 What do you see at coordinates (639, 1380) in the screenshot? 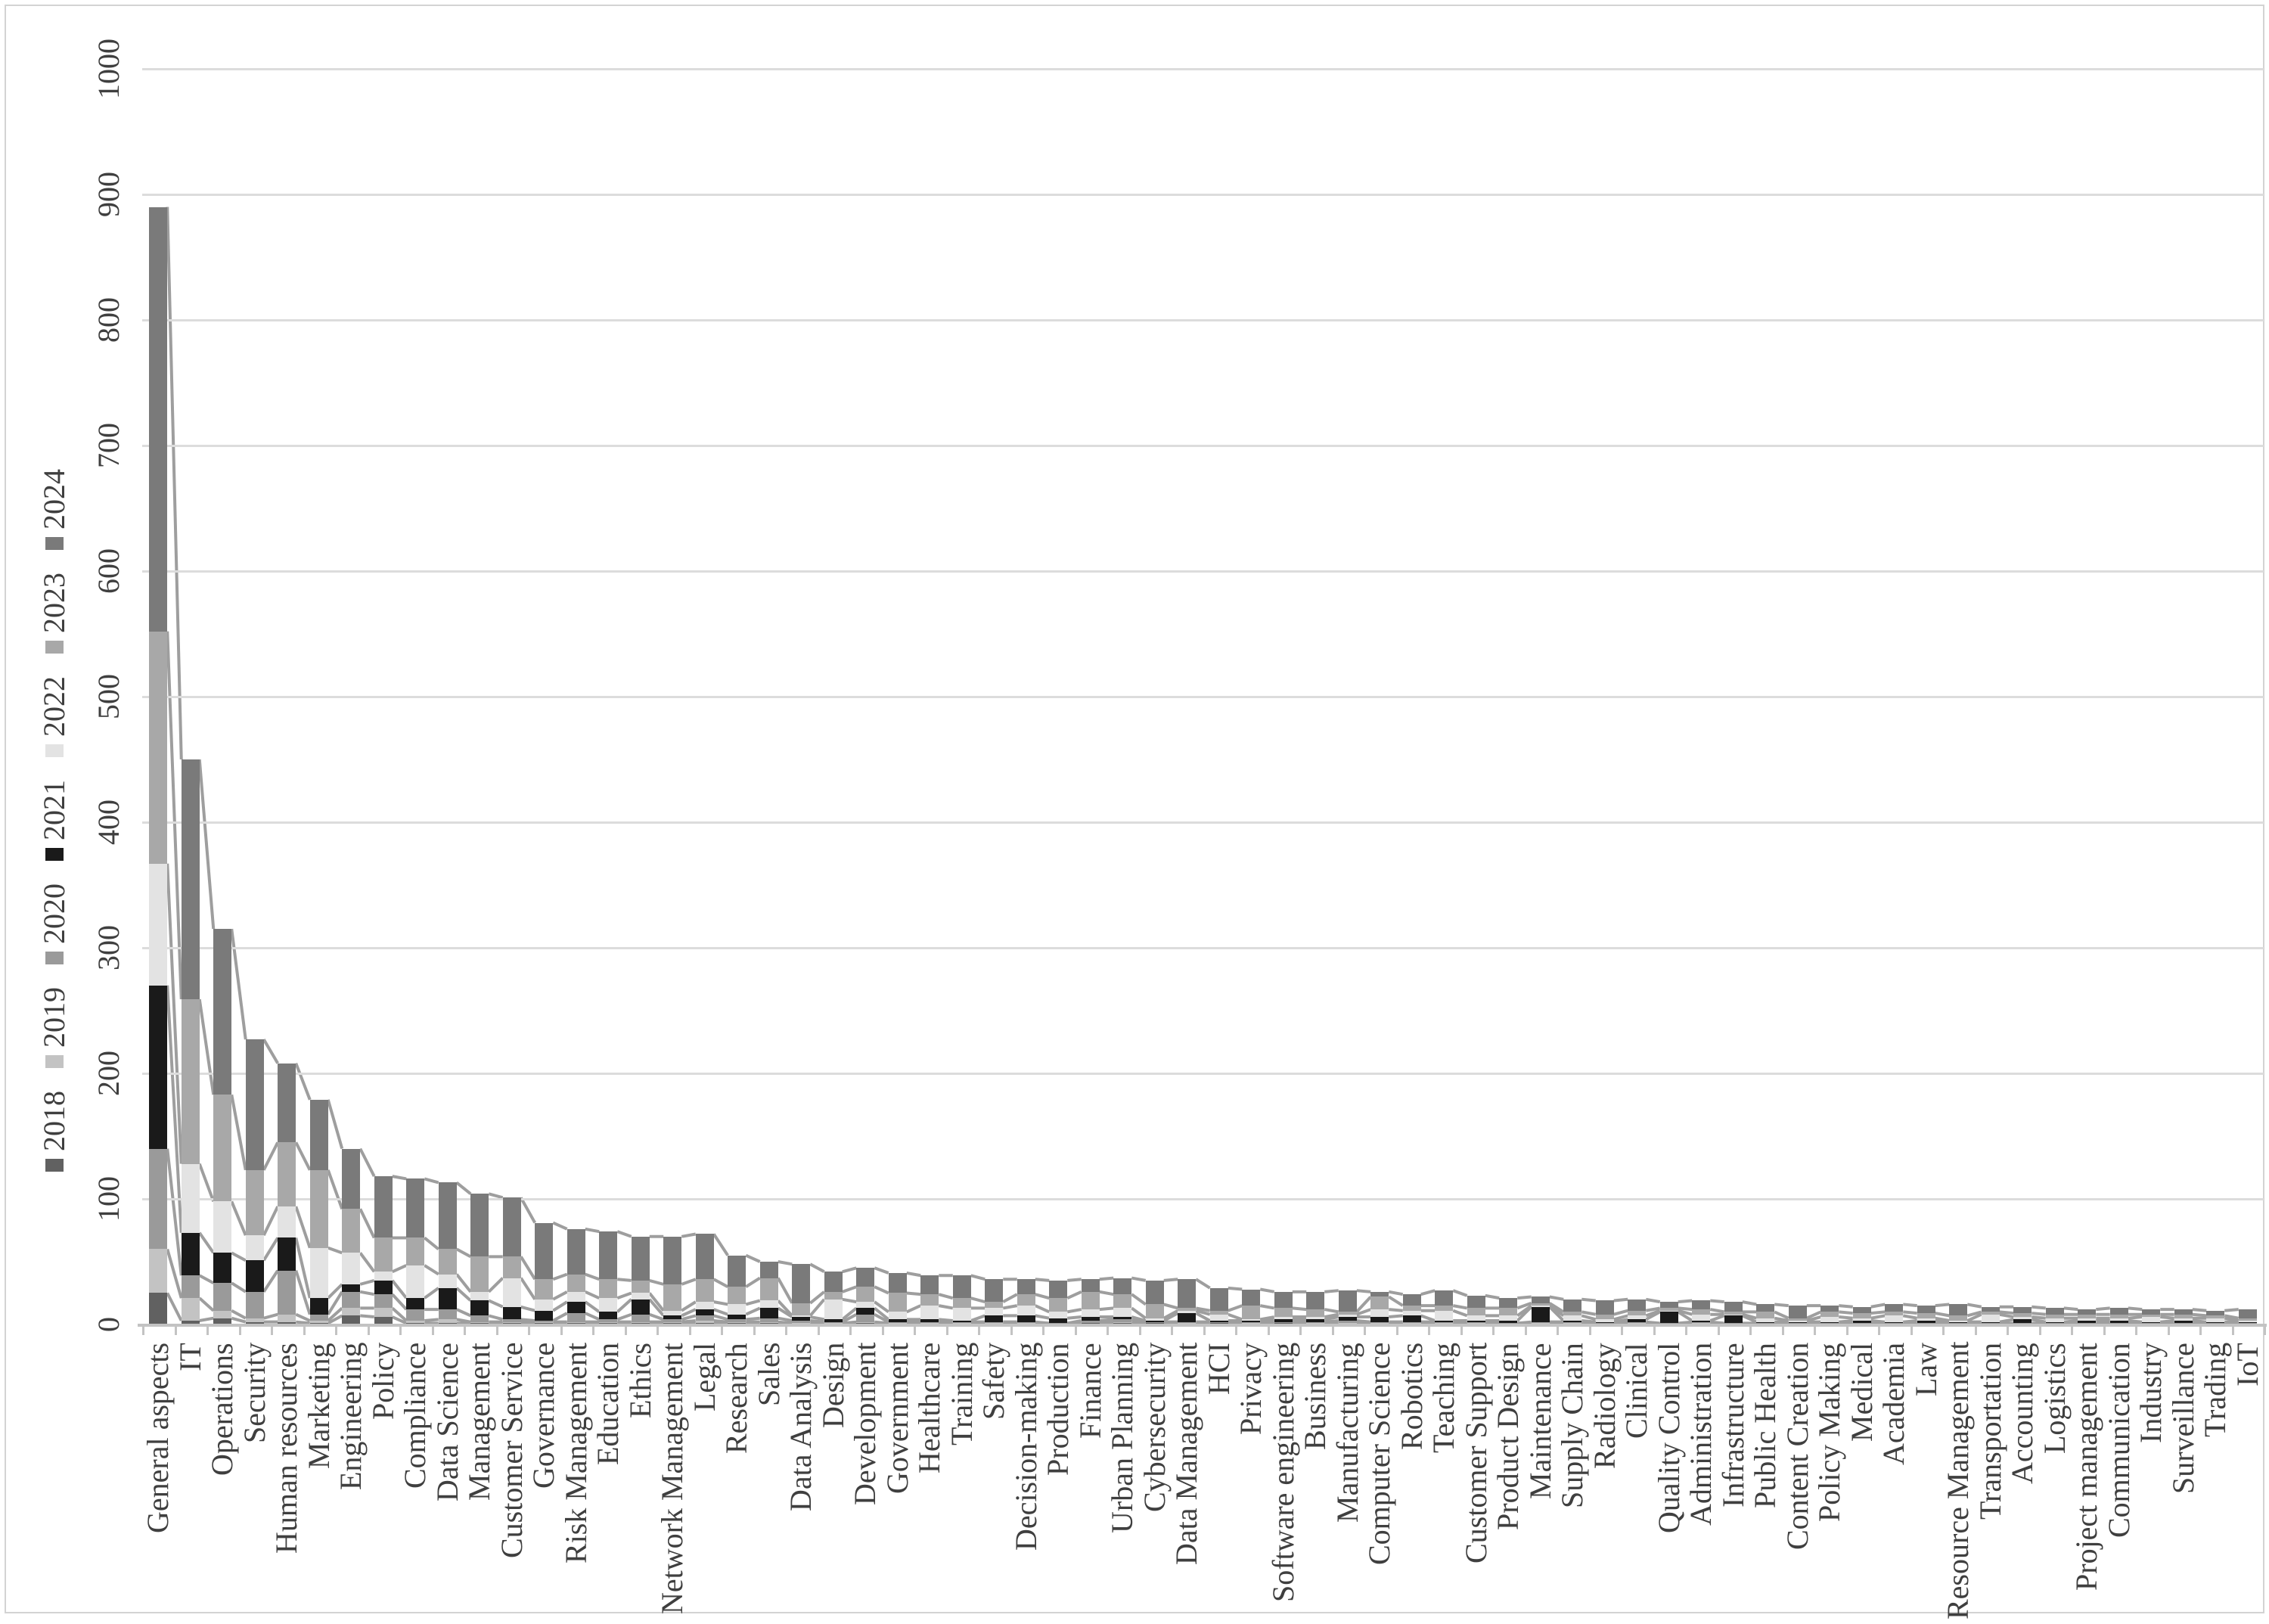
I see `category-label: Ethics` at bounding box center [639, 1380].